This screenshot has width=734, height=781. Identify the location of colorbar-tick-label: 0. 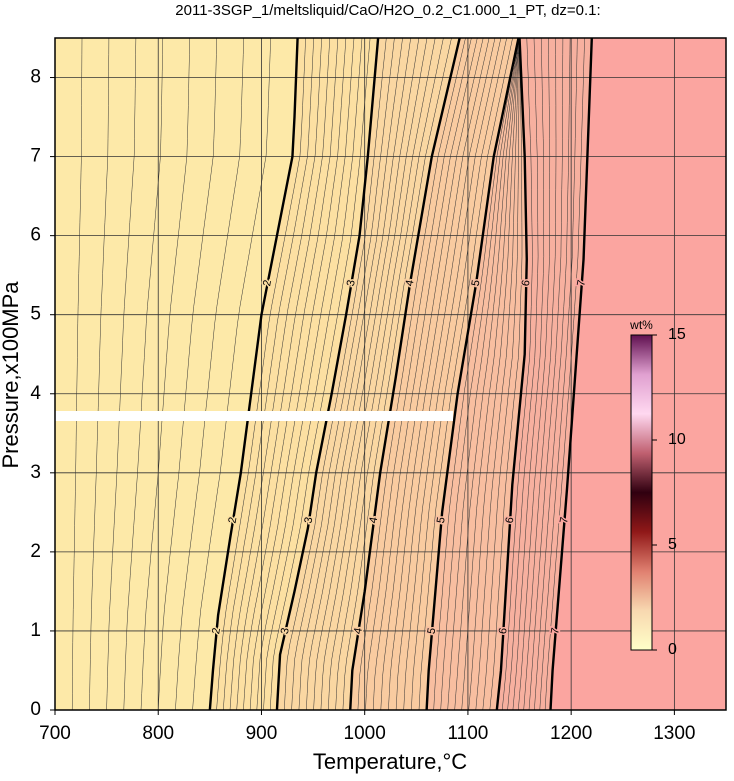
(672, 649).